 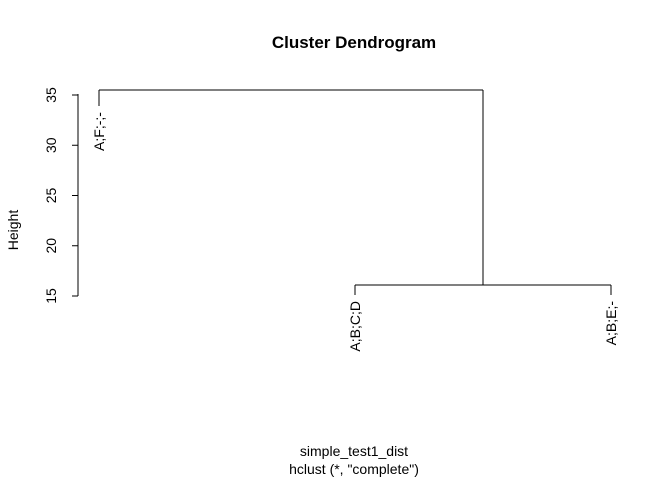 What do you see at coordinates (13, 230) in the screenshot?
I see `y-axis-label: Height` at bounding box center [13, 230].